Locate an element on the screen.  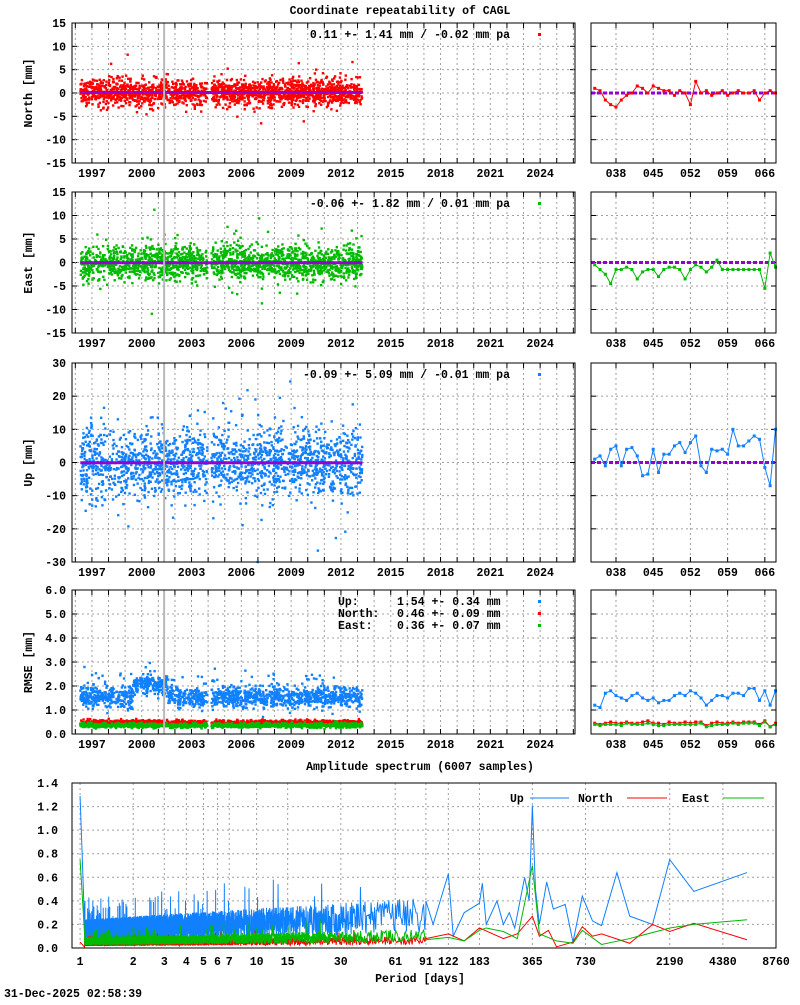
x-tick-label: 2021 is located at coordinates (491, 344).